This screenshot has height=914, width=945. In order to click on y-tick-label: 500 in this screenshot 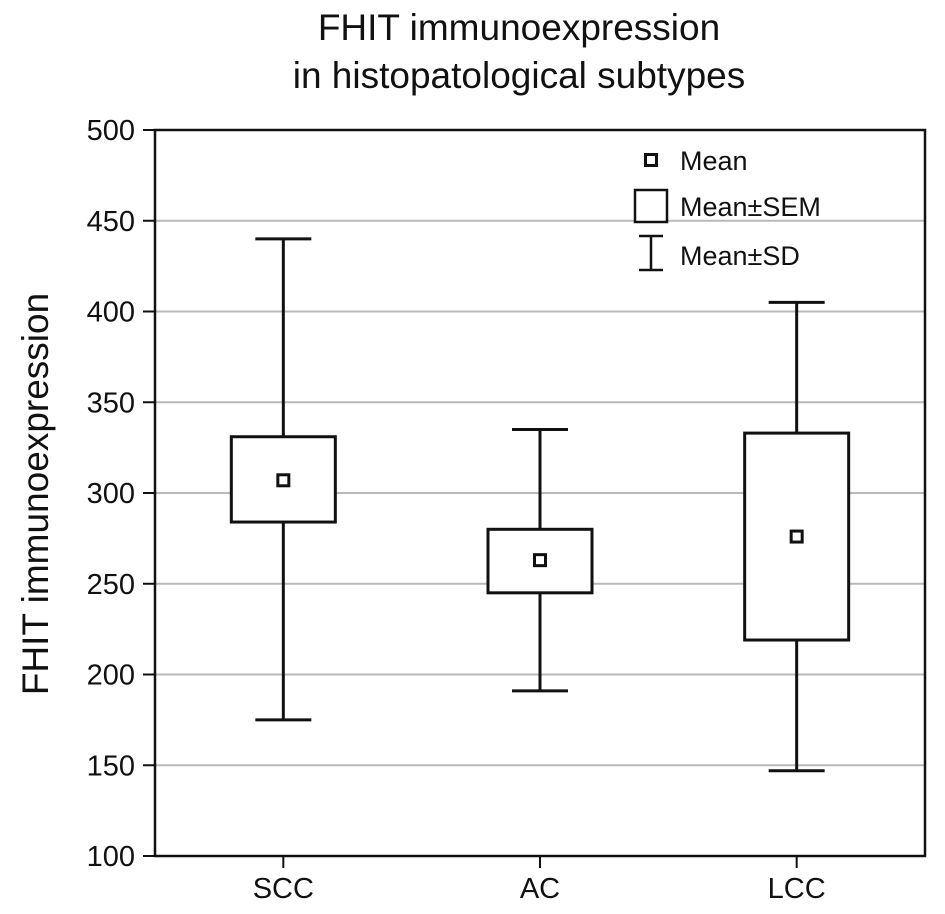, I will do `click(111, 131)`.